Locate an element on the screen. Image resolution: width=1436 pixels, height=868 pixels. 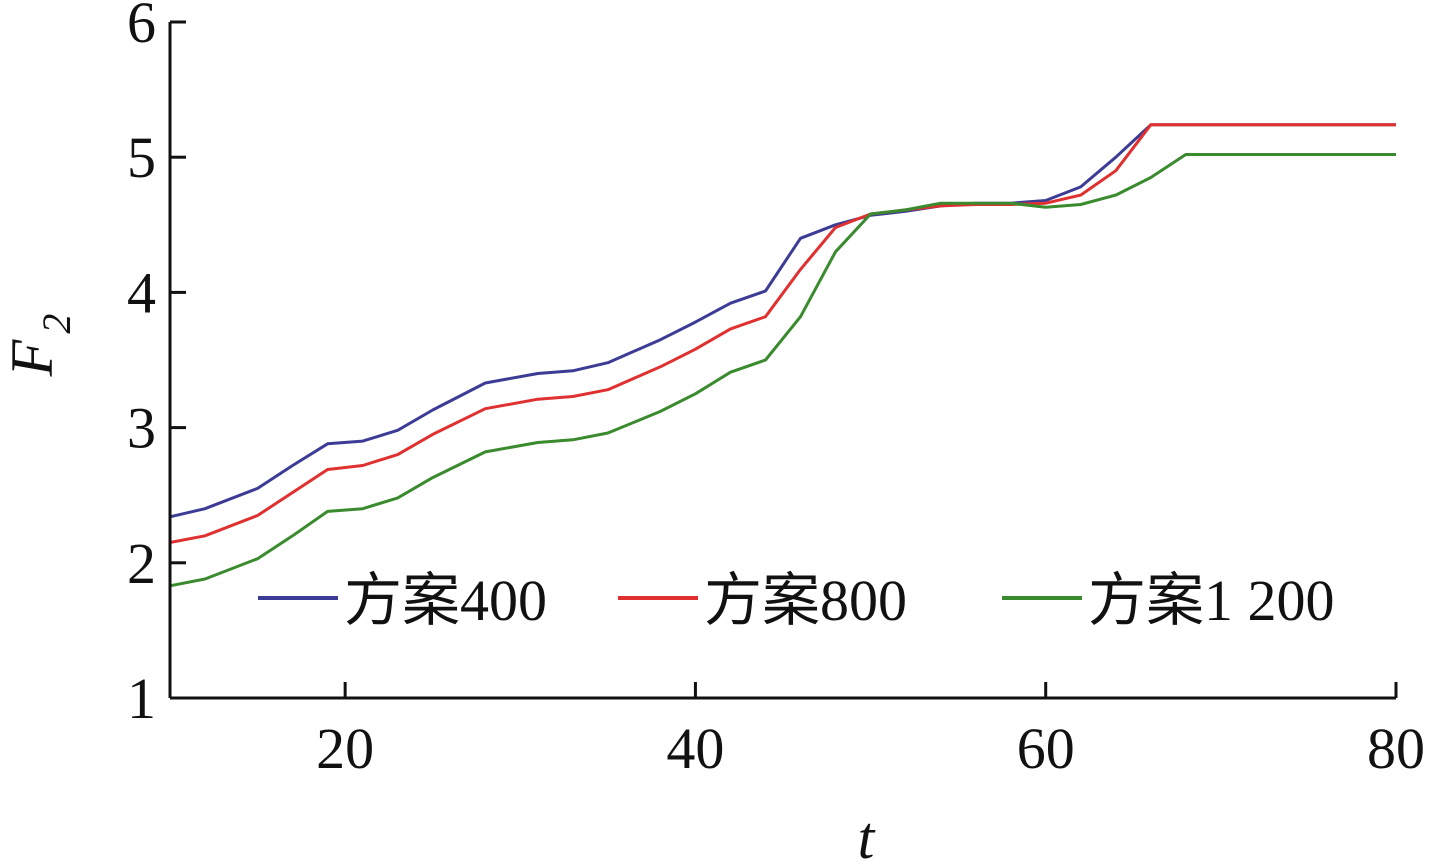
y-tick-label: 1 is located at coordinates (141, 698).